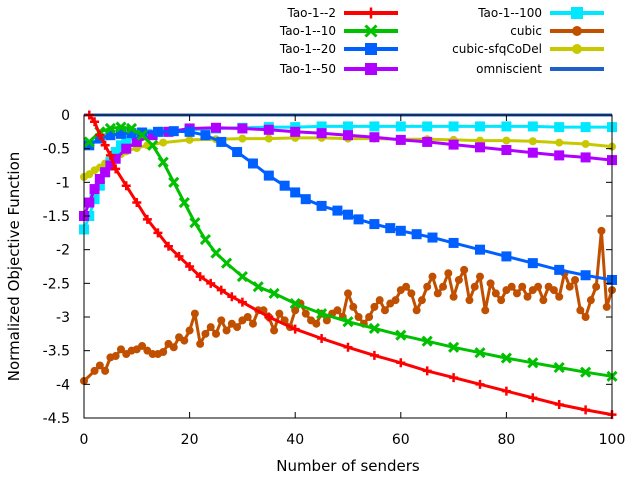 The height and width of the screenshot is (480, 640). Describe the element at coordinates (307, 49) in the screenshot. I see `legend-label: Tao-1--20` at that location.